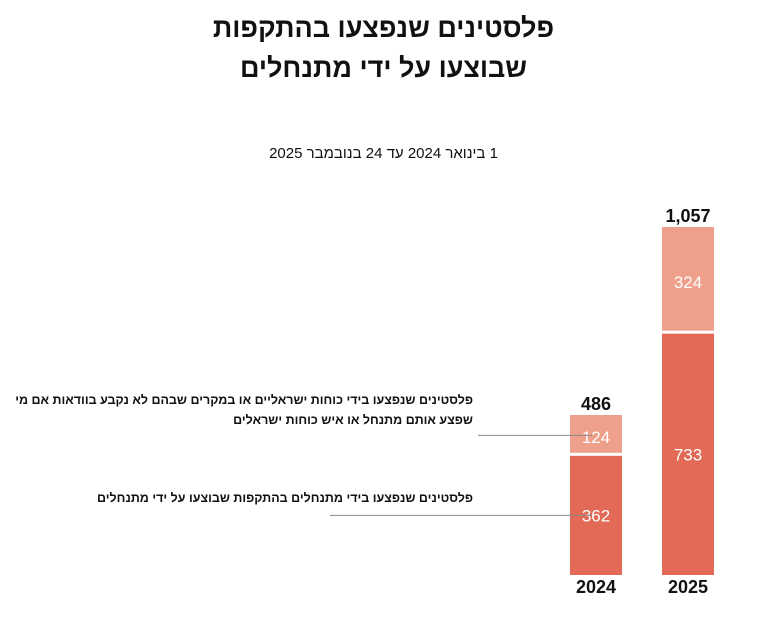  Describe the element at coordinates (688, 587) in the screenshot. I see `x-tick-label-2025: 2025` at that location.